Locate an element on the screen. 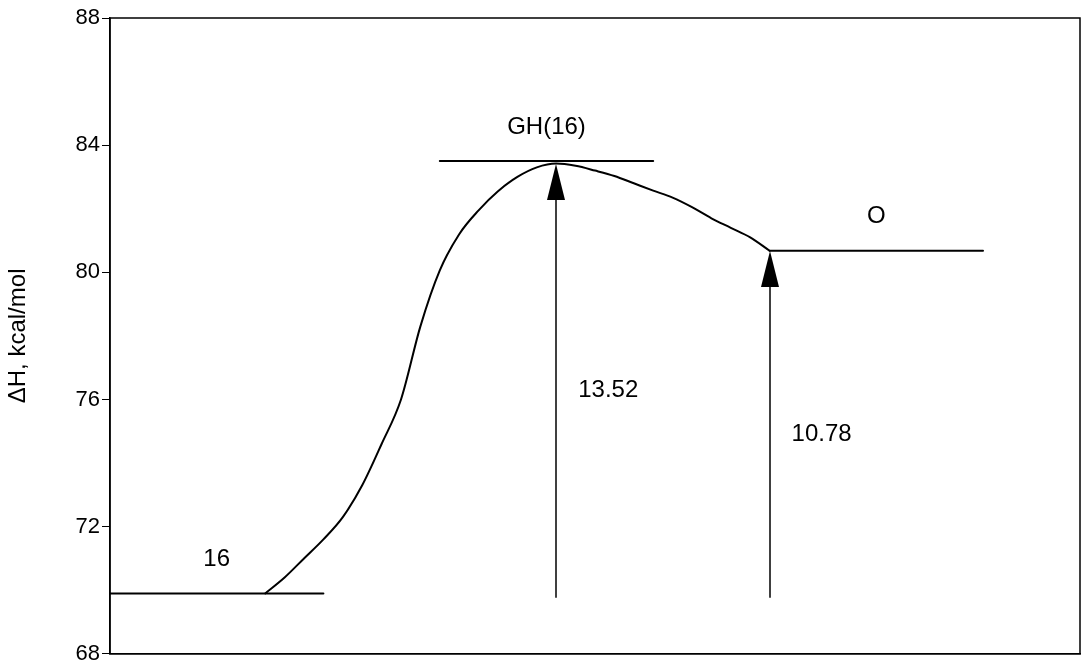 The width and height of the screenshot is (1085, 669). series-label: GH(16) is located at coordinates (546, 125).